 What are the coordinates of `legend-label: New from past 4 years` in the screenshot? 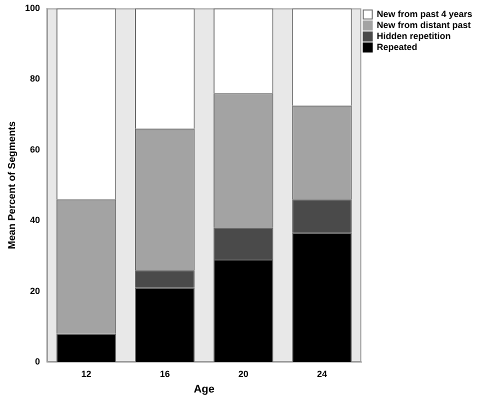 It's located at (424, 13).